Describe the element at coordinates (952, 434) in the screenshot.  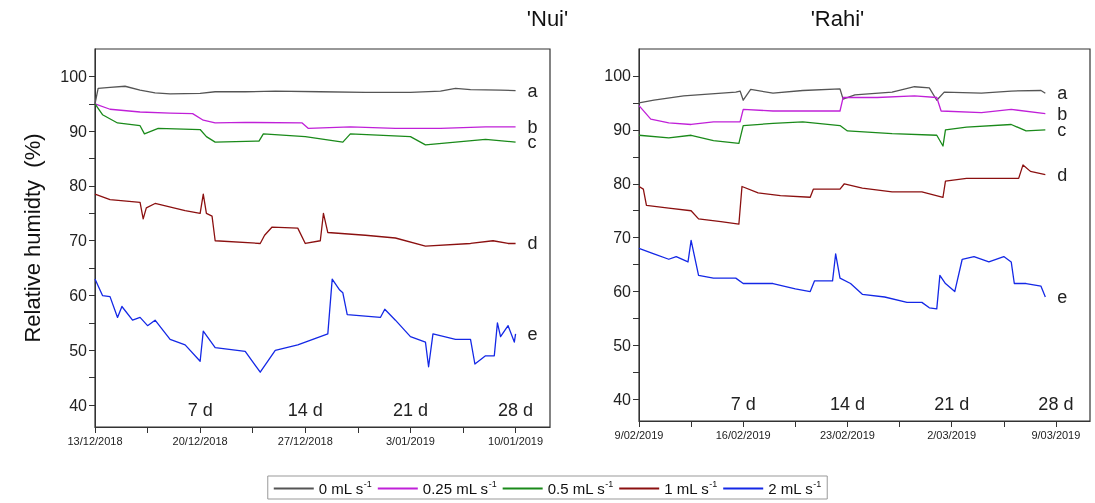
I see `x-tick-label: 2/03/2019` at that location.